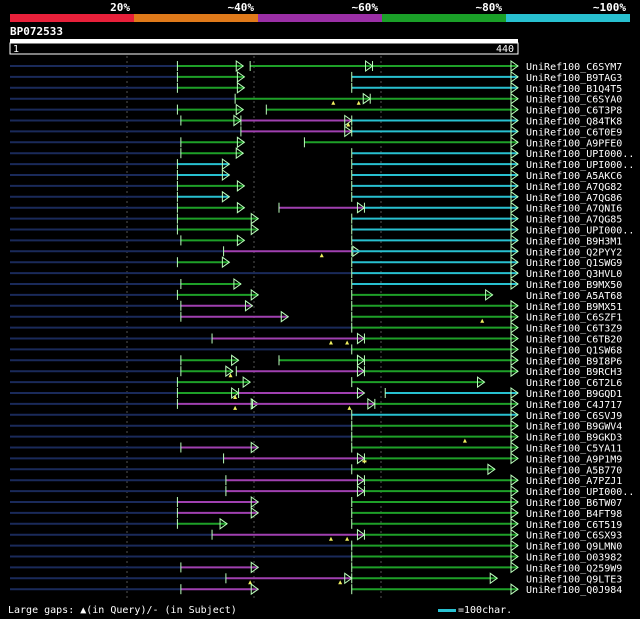 The height and width of the screenshot is (619, 640). I want to click on hit-label: UniRef100_B9I8P6, so click(574, 361).